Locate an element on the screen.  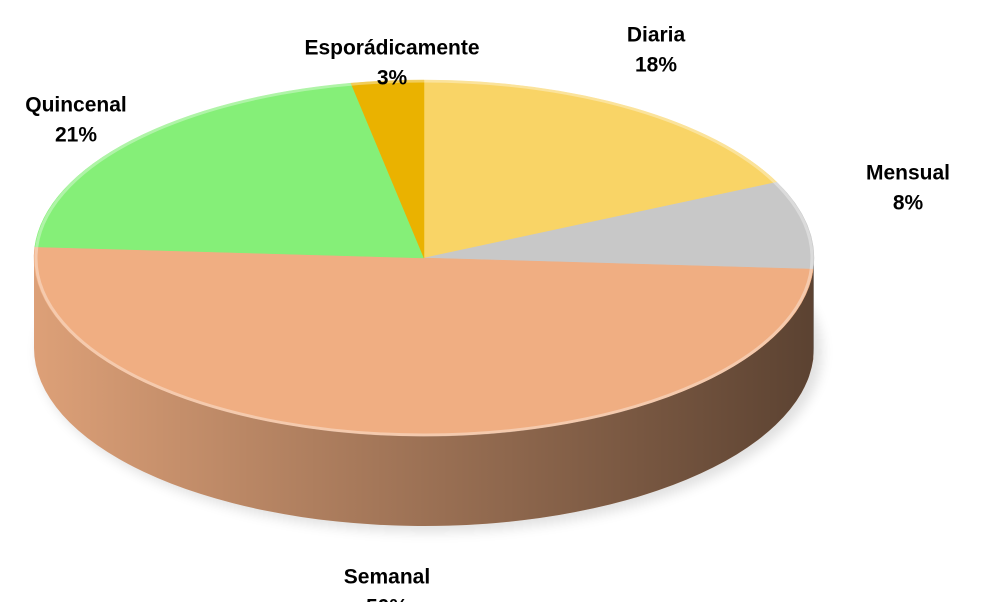
slice-label: Mensual is located at coordinates (908, 173).